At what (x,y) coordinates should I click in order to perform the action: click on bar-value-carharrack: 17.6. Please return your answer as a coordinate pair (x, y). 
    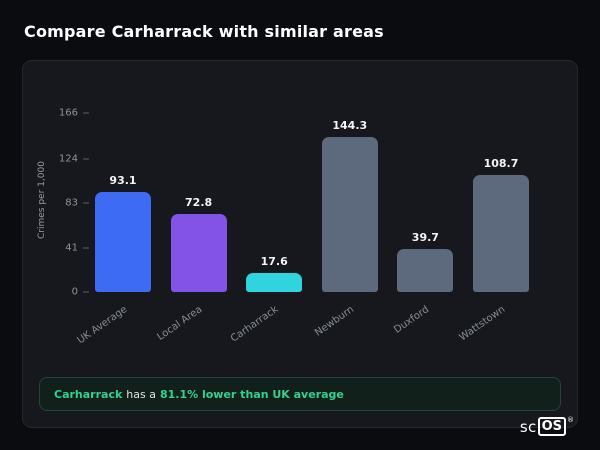
    Looking at the image, I should click on (274, 262).